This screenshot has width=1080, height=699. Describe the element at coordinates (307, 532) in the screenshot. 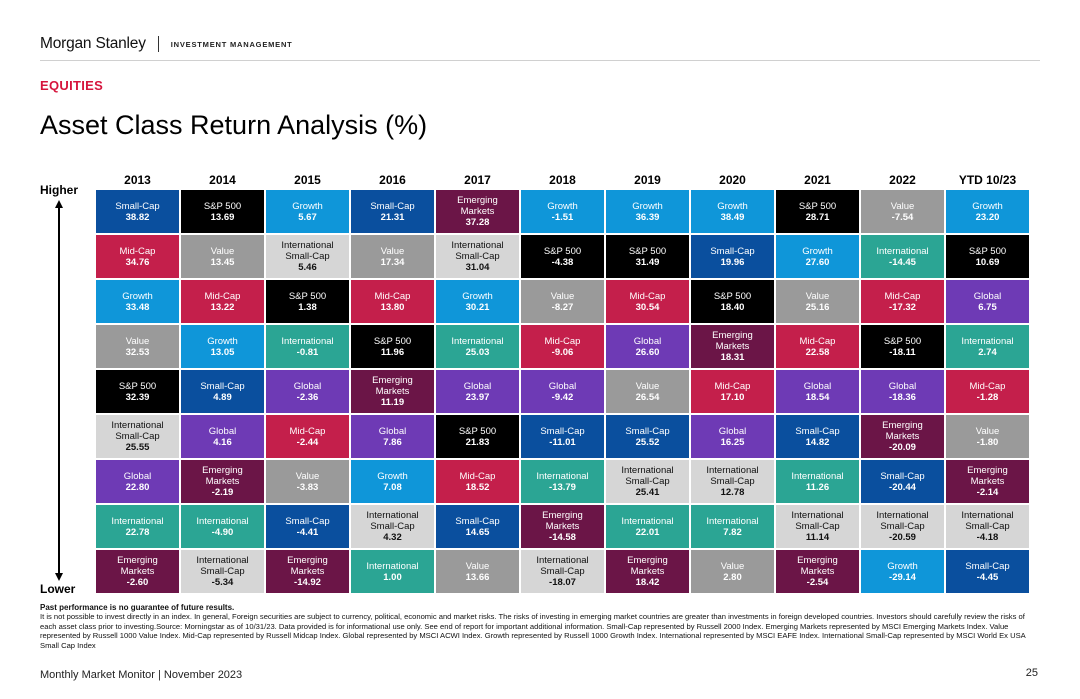

I see `return-value: -4.41` at that location.